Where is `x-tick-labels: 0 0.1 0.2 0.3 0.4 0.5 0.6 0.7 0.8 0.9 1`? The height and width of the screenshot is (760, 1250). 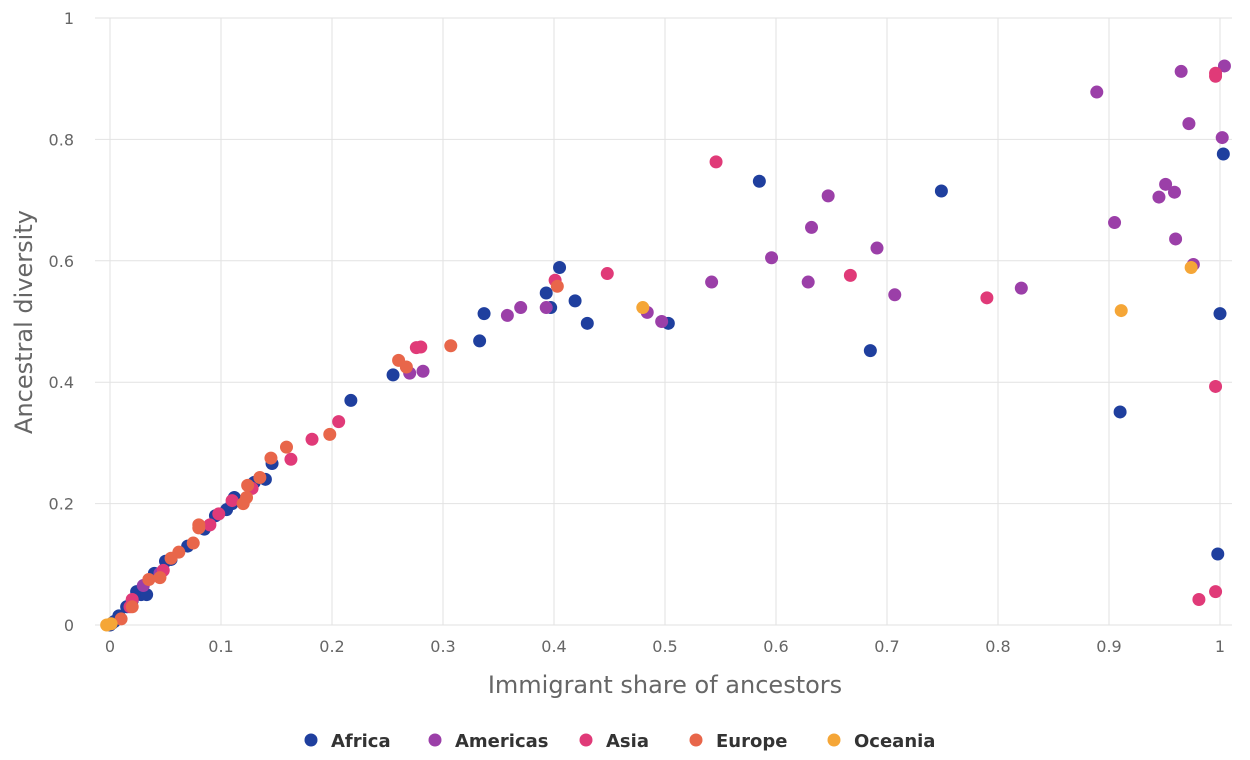
x-tick-labels: 0 0.1 0.2 0.3 0.4 0.5 0.6 0.7 0.8 0.9 1 is located at coordinates (665, 646).